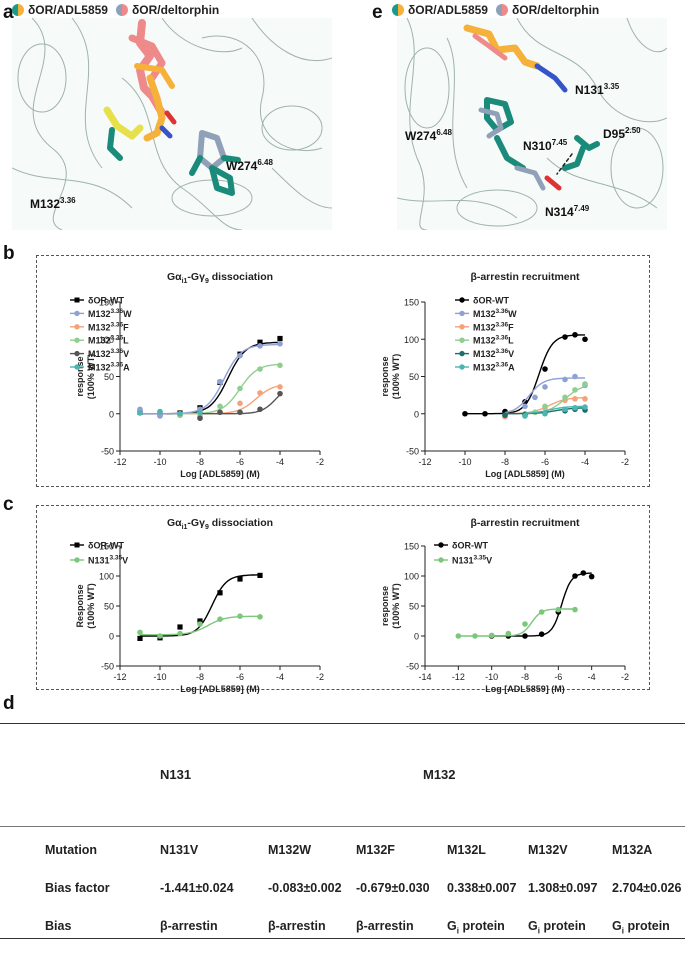 This screenshot has width=685, height=955. What do you see at coordinates (242, 166) in the screenshot?
I see `residue-name: W274` at bounding box center [242, 166].